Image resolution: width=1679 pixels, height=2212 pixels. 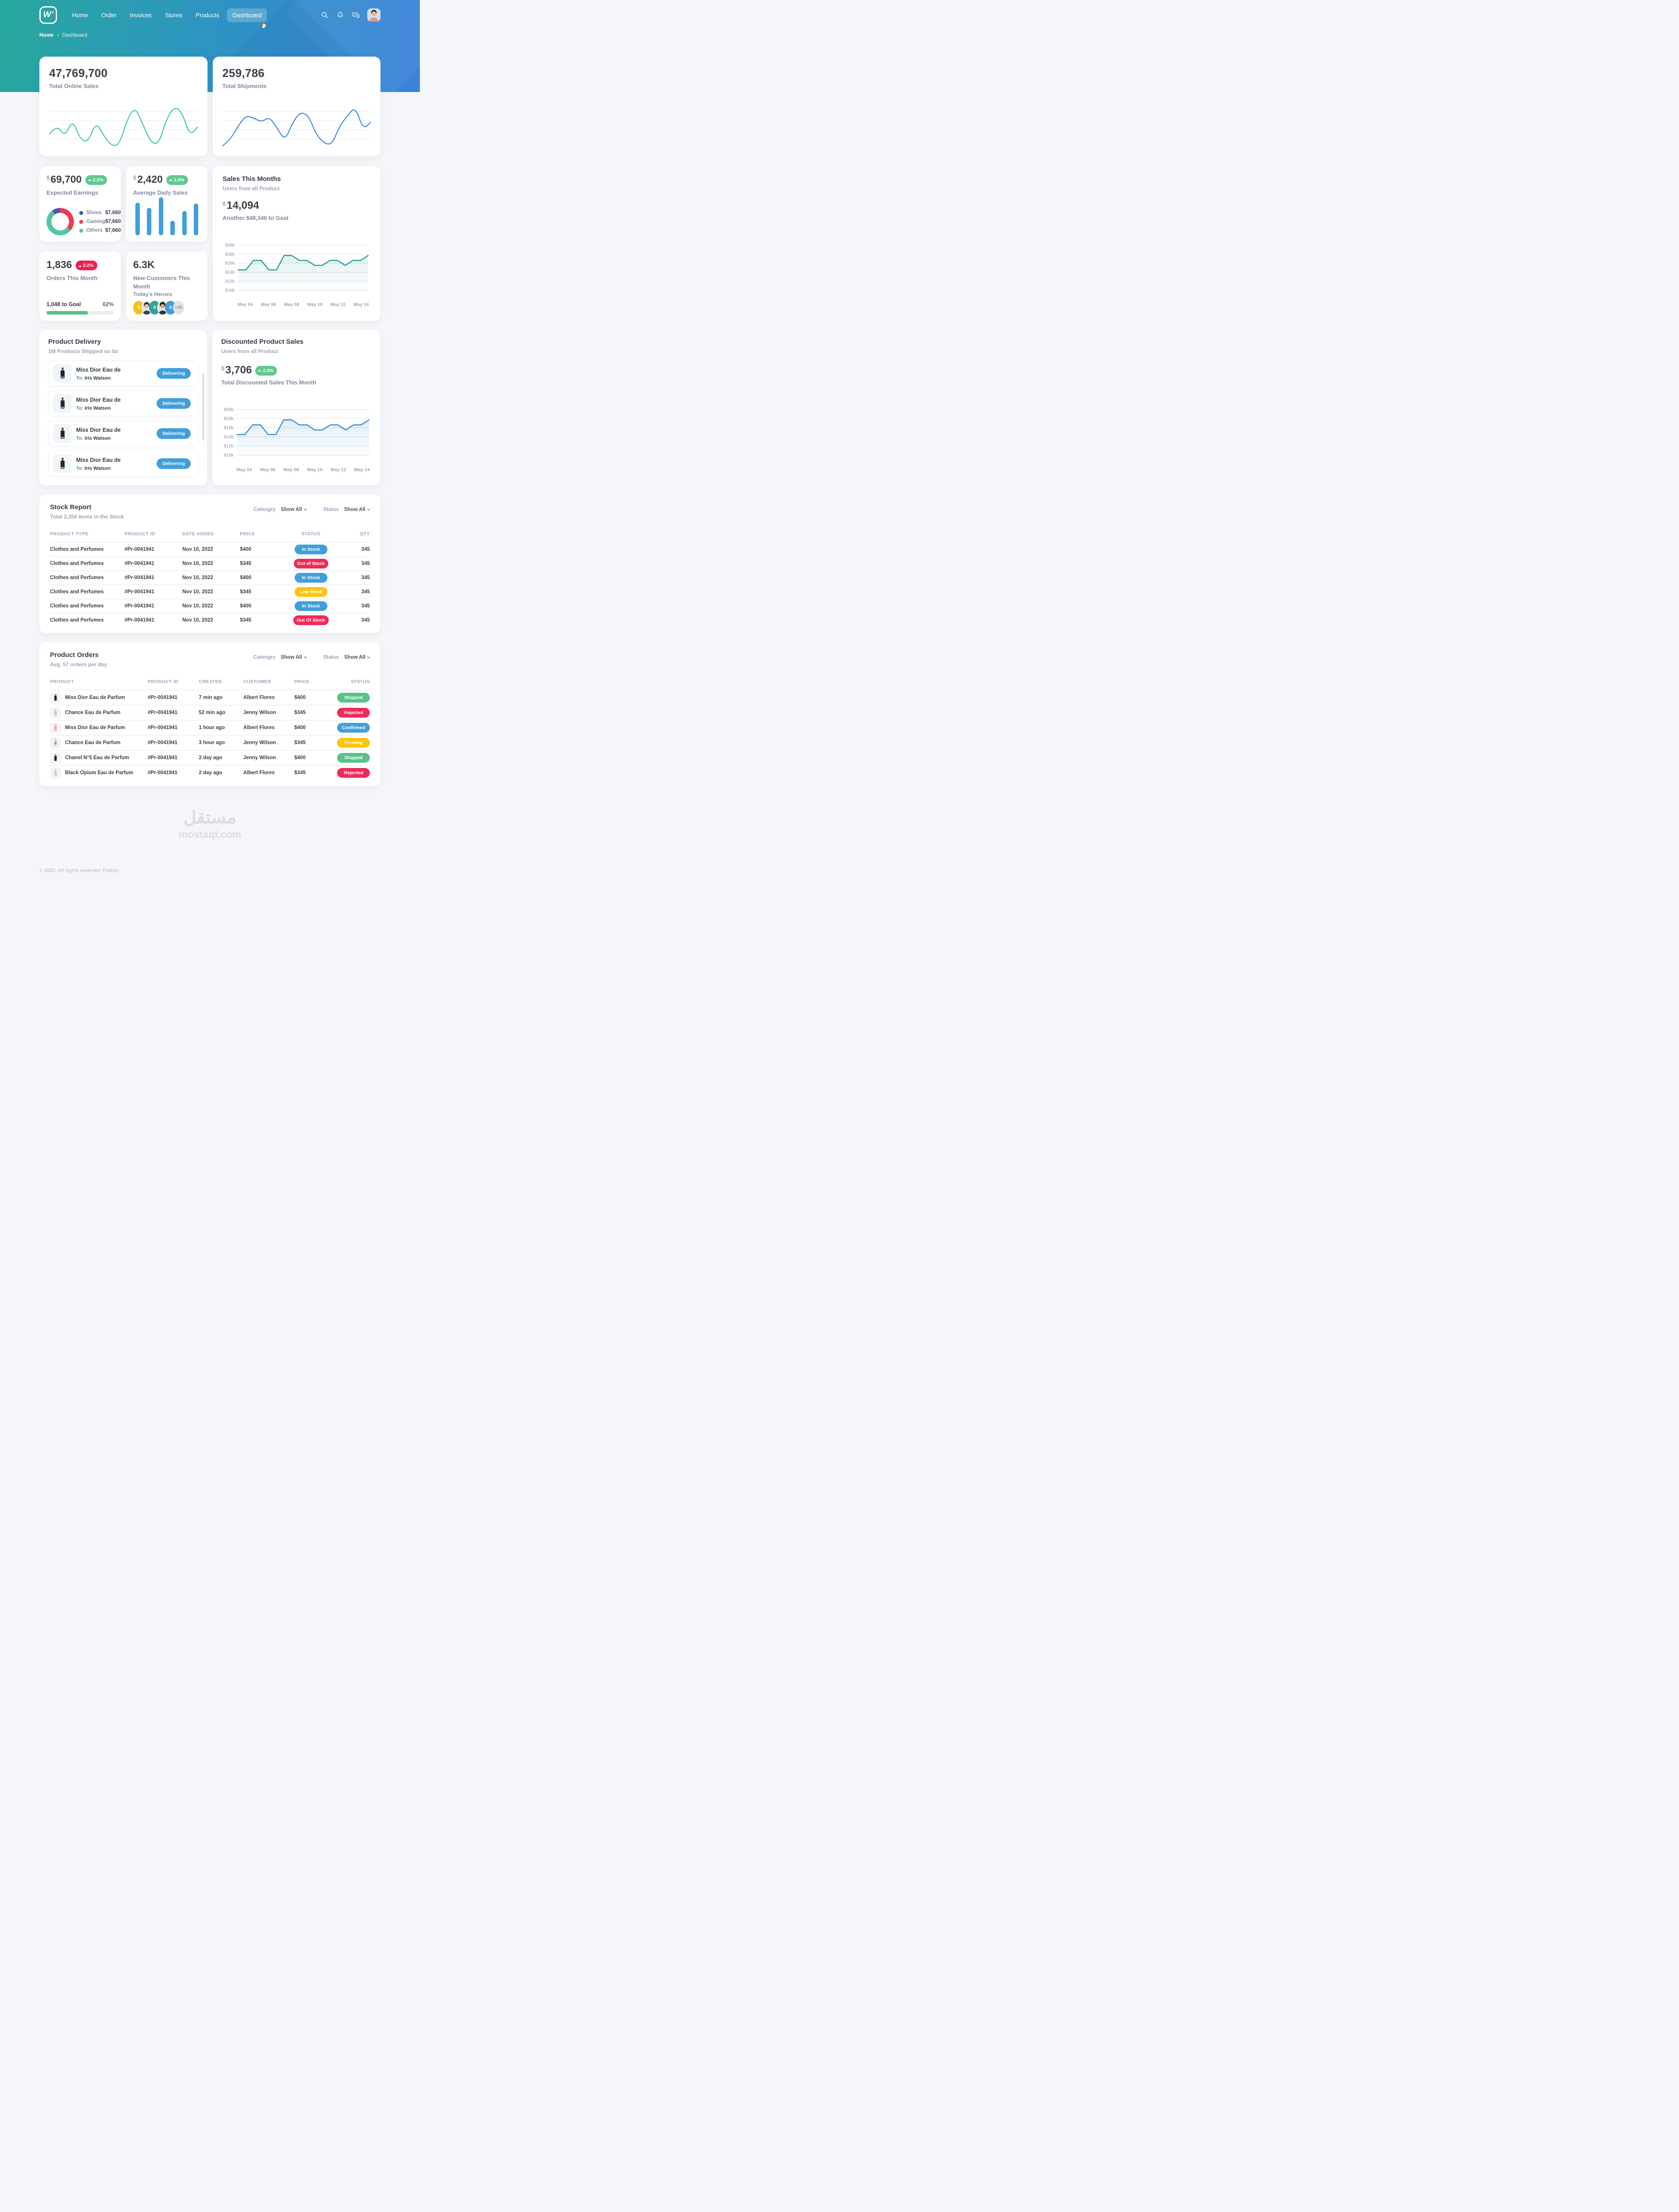 I want to click on svg-text: $14k, so click(x=229, y=437).